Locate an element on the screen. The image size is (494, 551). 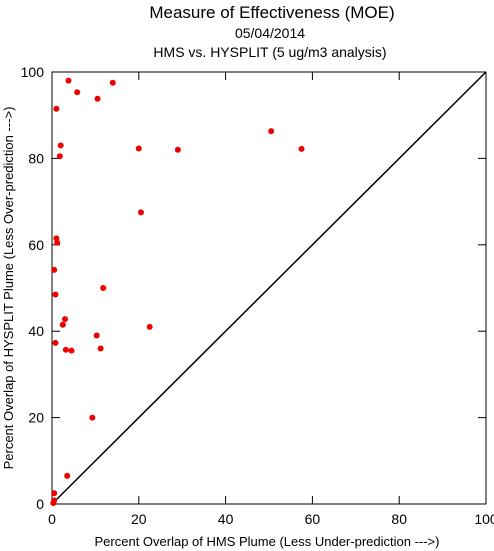
chart-date: 05/04/2014 is located at coordinates (270, 33).